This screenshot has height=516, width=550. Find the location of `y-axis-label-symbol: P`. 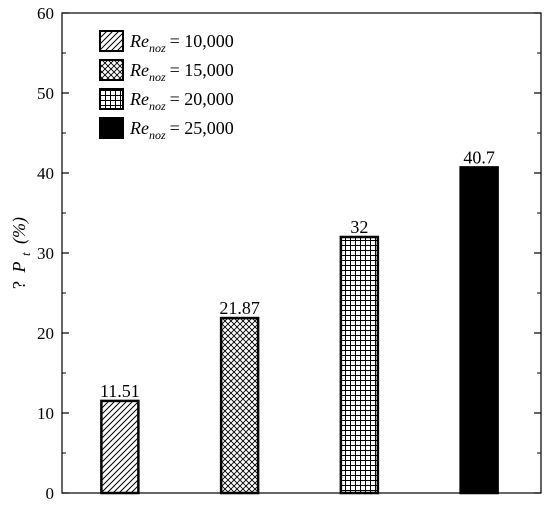

y-axis-label-symbol: P is located at coordinates (19, 268).